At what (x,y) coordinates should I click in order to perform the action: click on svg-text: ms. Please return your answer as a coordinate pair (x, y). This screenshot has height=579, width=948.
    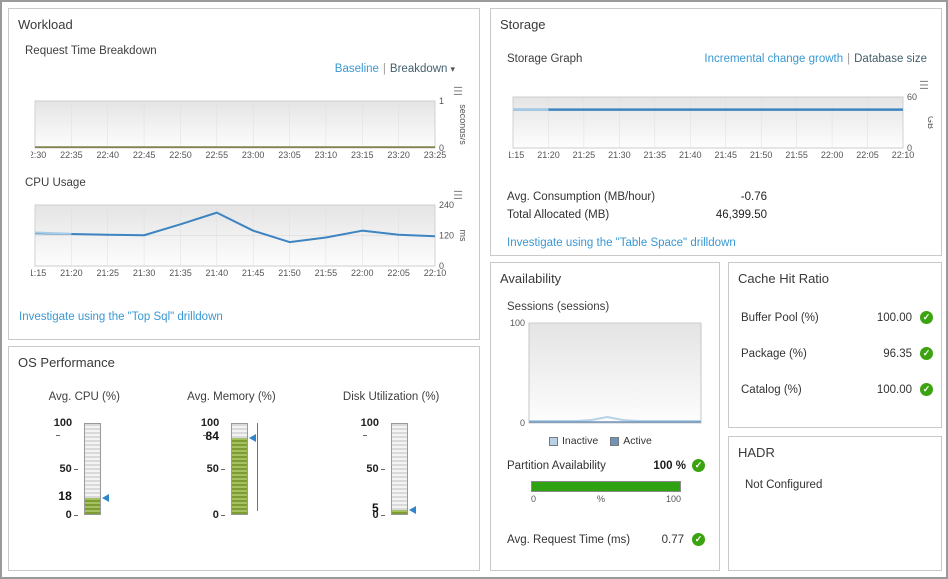
    Looking at the image, I should click on (461, 236).